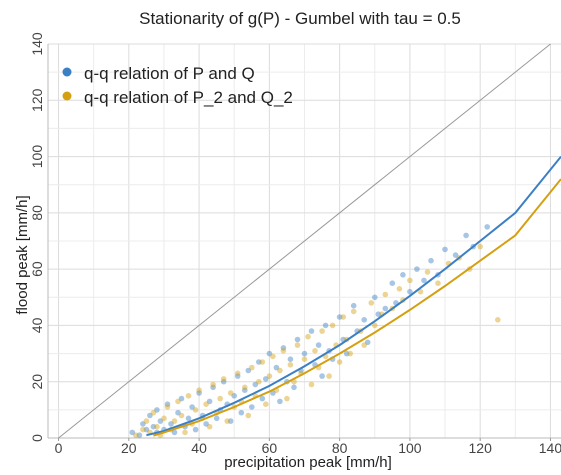 The width and height of the screenshot is (561, 475). I want to click on legend-entry-1: q-q relation of P and Q, so click(158, 73).